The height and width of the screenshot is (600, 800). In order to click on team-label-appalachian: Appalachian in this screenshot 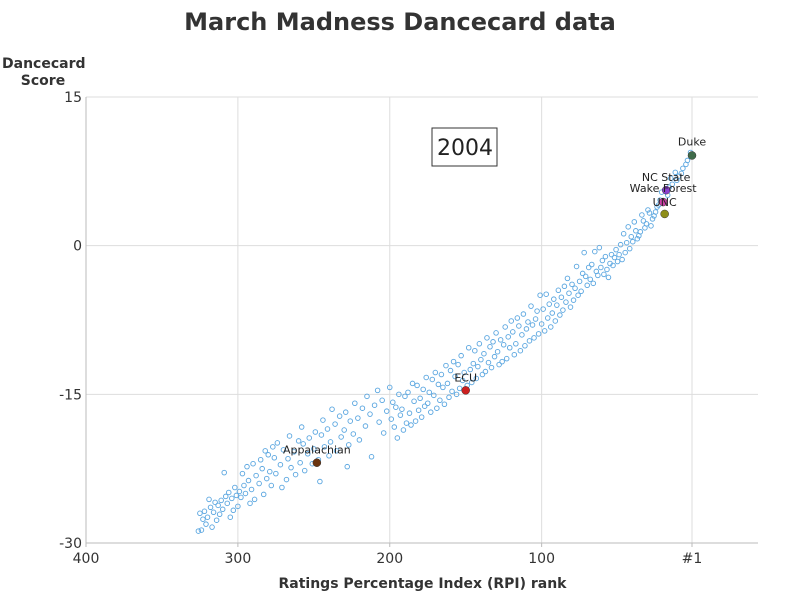, I will do `click(317, 450)`.